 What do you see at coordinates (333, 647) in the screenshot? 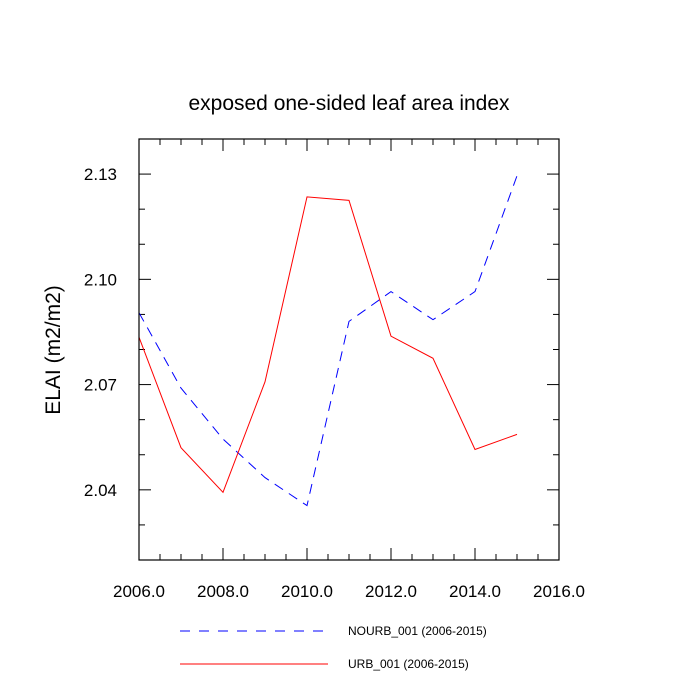
I see `legend: NOURB_001 (2006-2015) URB_001 (2006-2015)` at bounding box center [333, 647].